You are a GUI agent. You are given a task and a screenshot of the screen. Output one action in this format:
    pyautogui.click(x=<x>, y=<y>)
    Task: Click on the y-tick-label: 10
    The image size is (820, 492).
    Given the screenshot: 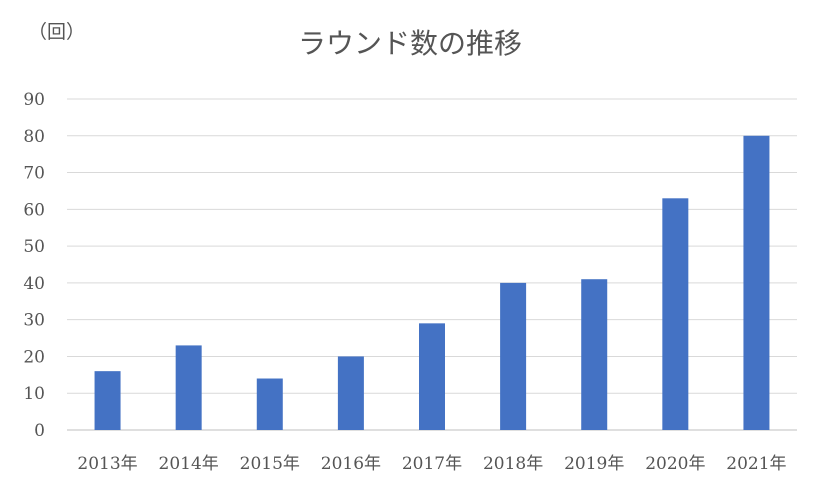 What is the action you would take?
    pyautogui.click(x=34, y=394)
    